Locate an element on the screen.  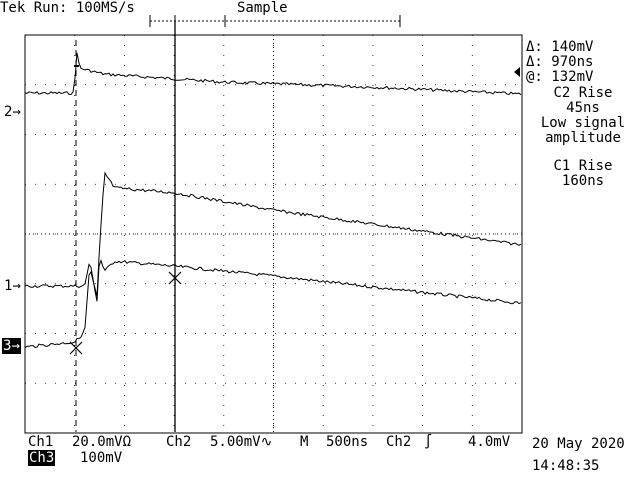
ch2-scale: 5.00mV∿ is located at coordinates (241, 442).